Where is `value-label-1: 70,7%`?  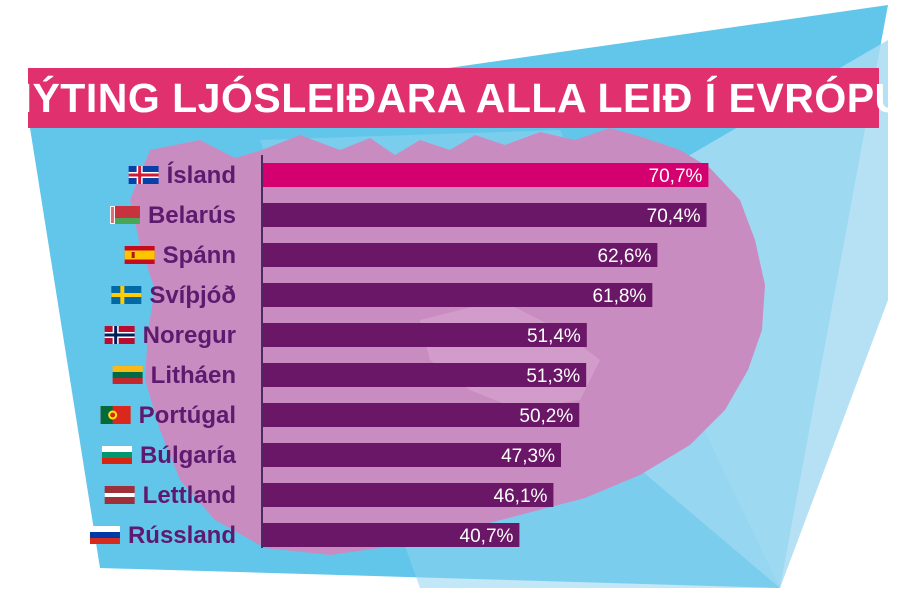
value-label-1: 70,7% is located at coordinates (676, 176).